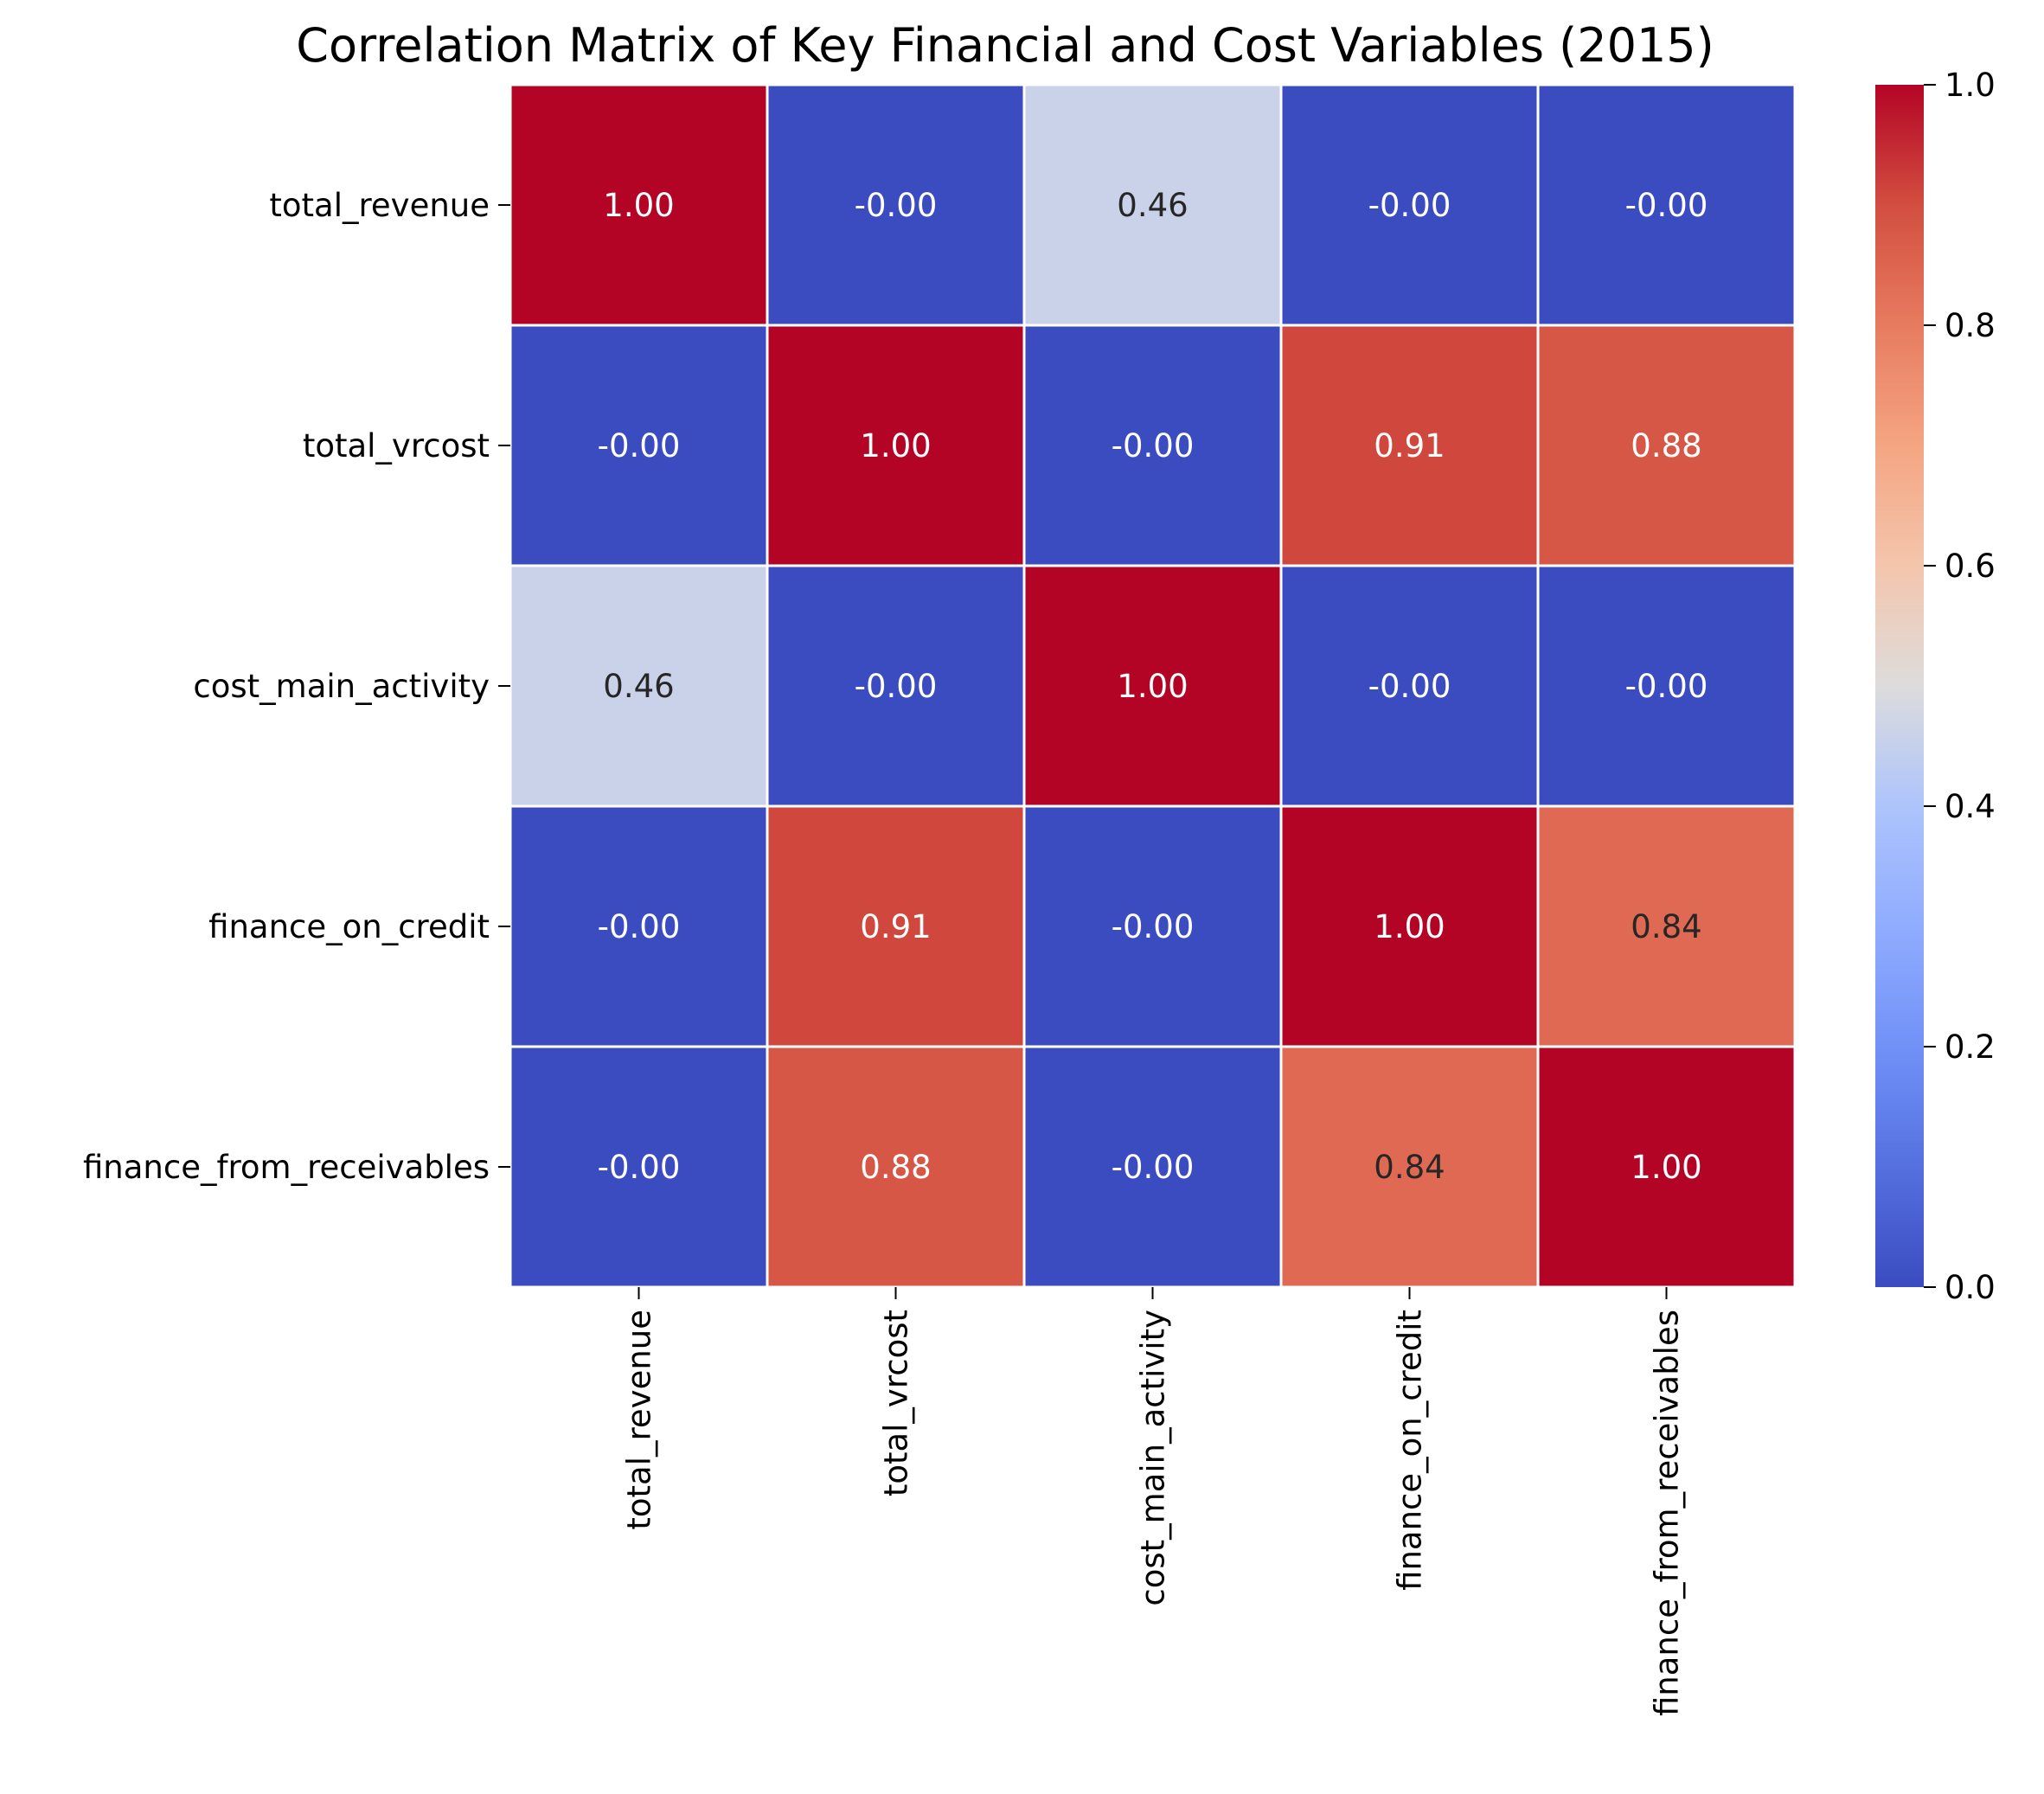 Image resolution: width=2044 pixels, height=1794 pixels. What do you see at coordinates (1971, 566) in the screenshot?
I see `colorbar-tick-label-3: 0.6` at bounding box center [1971, 566].